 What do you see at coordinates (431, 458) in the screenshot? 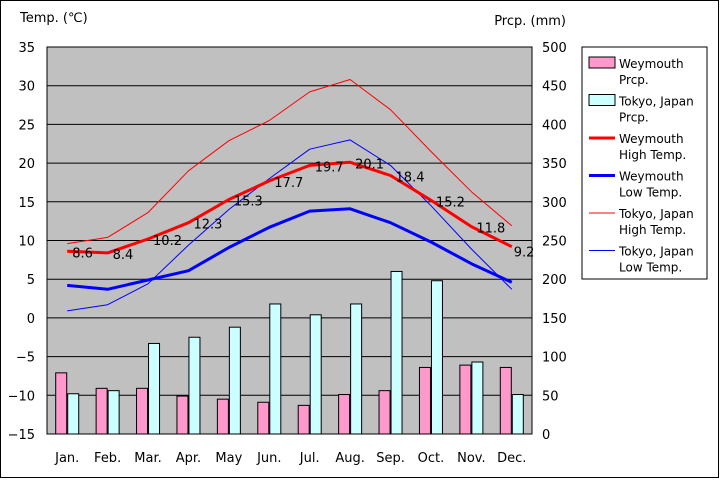
I see `x-tick-label: Oct.` at bounding box center [431, 458].